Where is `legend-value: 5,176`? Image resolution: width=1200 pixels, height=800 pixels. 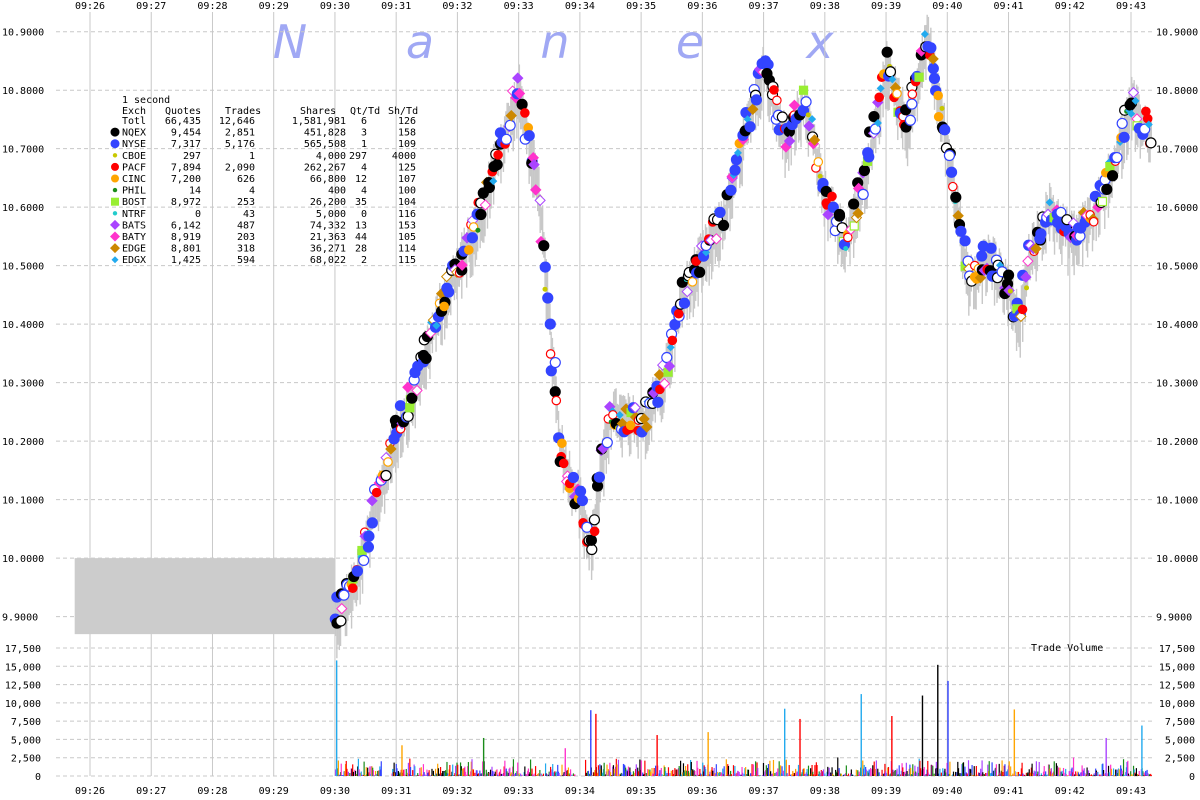
legend-value: 5,176 is located at coordinates (240, 144).